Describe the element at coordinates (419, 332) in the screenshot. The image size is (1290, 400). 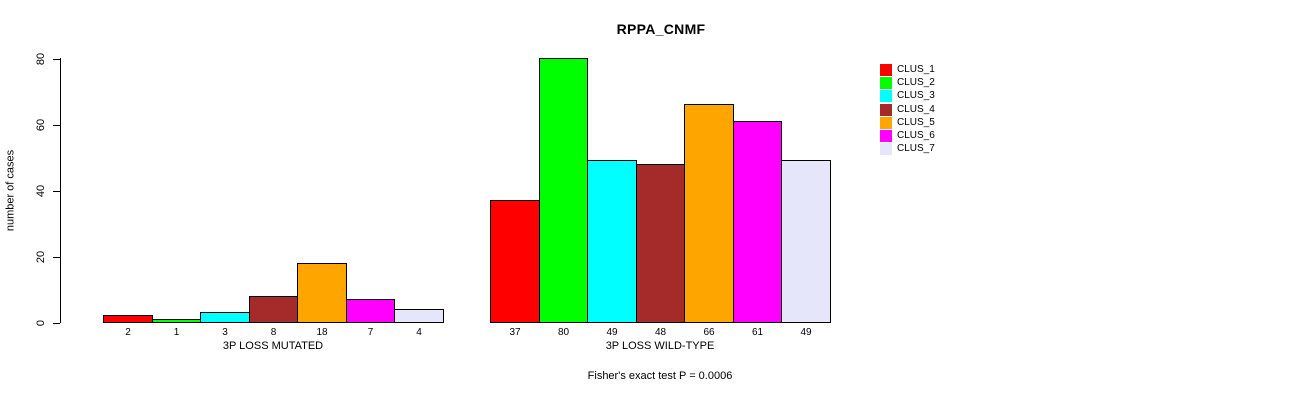
I see `bar-value-label: 4` at that location.